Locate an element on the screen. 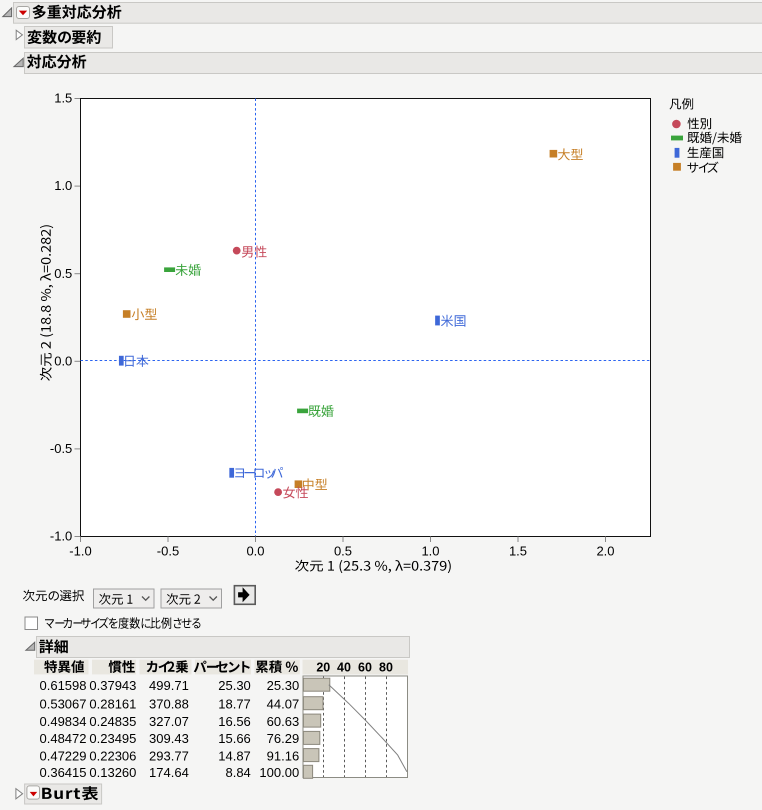  svg-text: 80 is located at coordinates (386, 667).